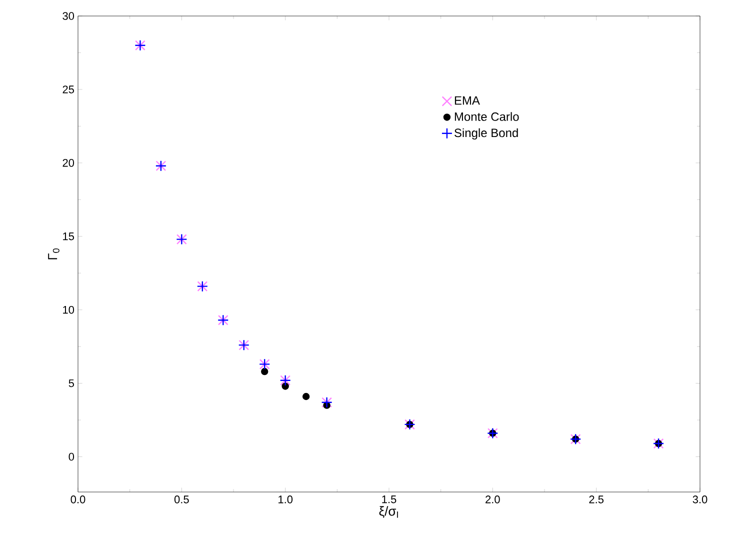  Describe the element at coordinates (68, 310) in the screenshot. I see `y-tick-label: 10` at that location.